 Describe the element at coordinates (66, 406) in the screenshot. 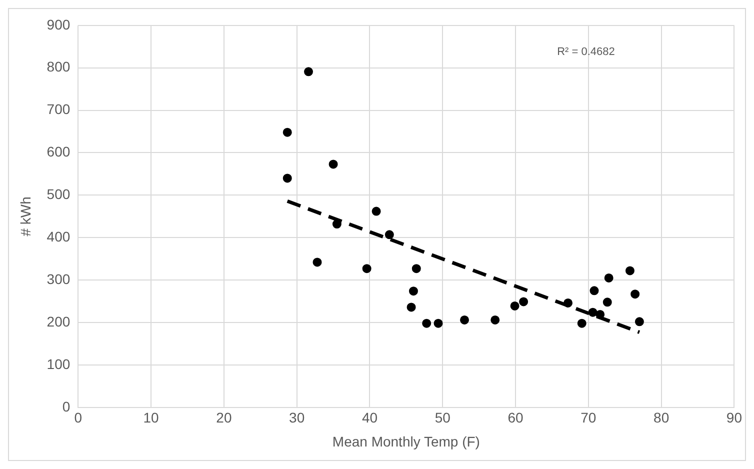

I see `y-tick-label: 0` at that location.